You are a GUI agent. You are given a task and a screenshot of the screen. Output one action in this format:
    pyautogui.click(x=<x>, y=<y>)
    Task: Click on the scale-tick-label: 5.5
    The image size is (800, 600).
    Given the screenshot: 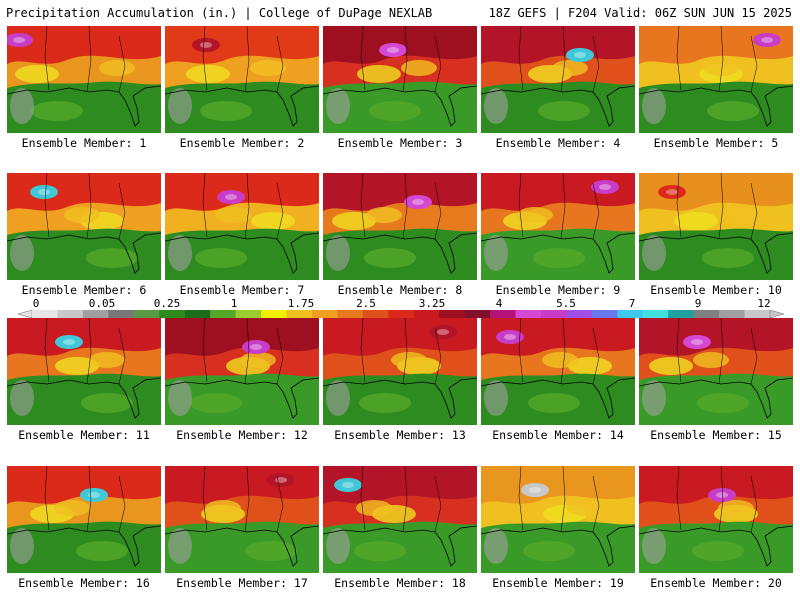 What is the action you would take?
    pyautogui.click(x=566, y=303)
    